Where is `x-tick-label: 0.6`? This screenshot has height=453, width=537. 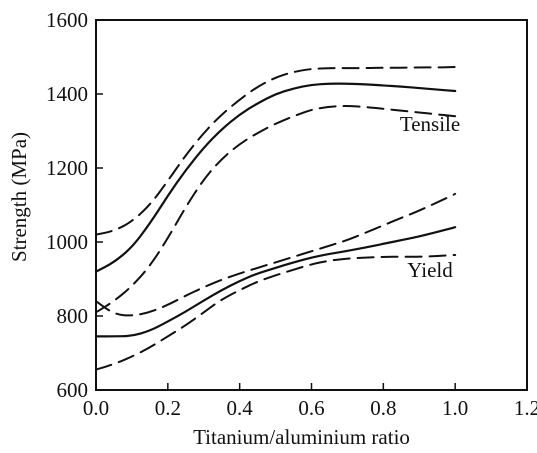
x-tick-label: 0.6 is located at coordinates (311, 408).